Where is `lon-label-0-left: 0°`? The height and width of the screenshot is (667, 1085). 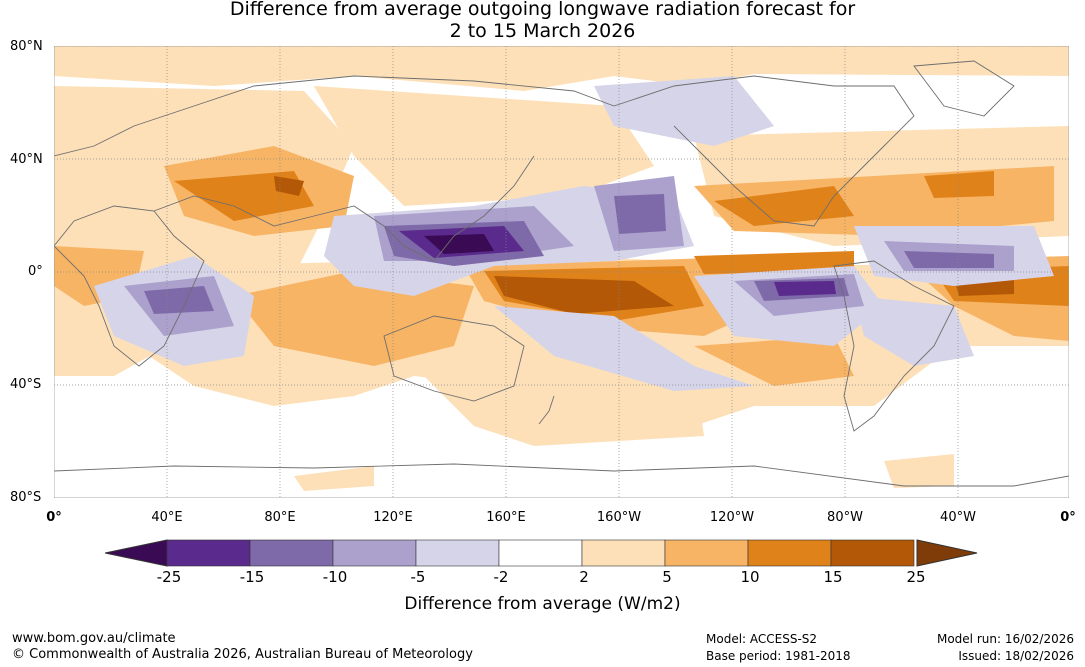
lon-label-0-left: 0° is located at coordinates (54, 517).